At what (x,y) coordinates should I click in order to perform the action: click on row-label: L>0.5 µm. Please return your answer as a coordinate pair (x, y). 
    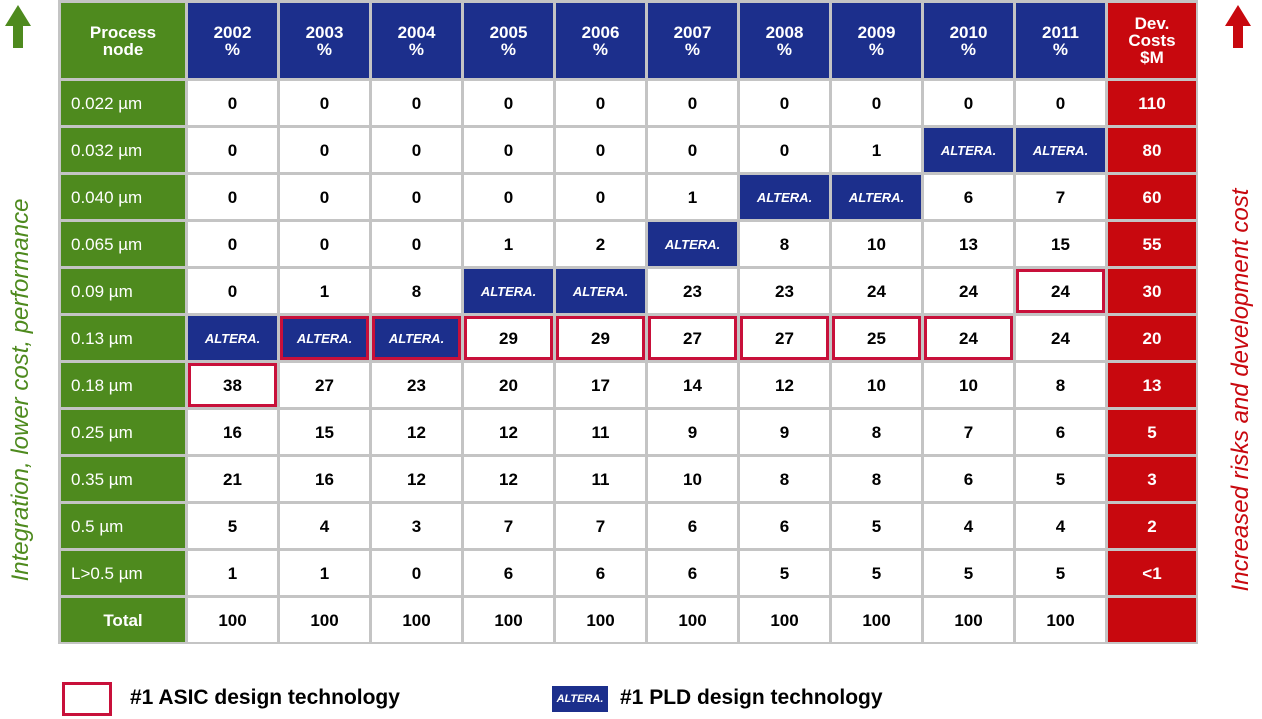
    Looking at the image, I should click on (123, 573).